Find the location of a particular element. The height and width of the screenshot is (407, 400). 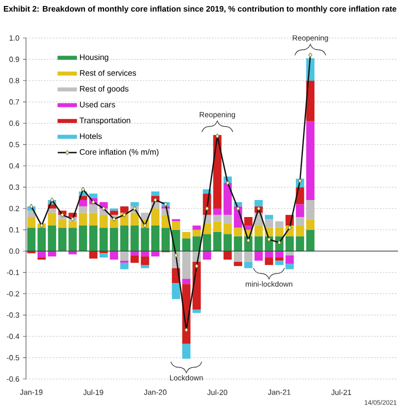

legend-label: Rest of services is located at coordinates (108, 73).